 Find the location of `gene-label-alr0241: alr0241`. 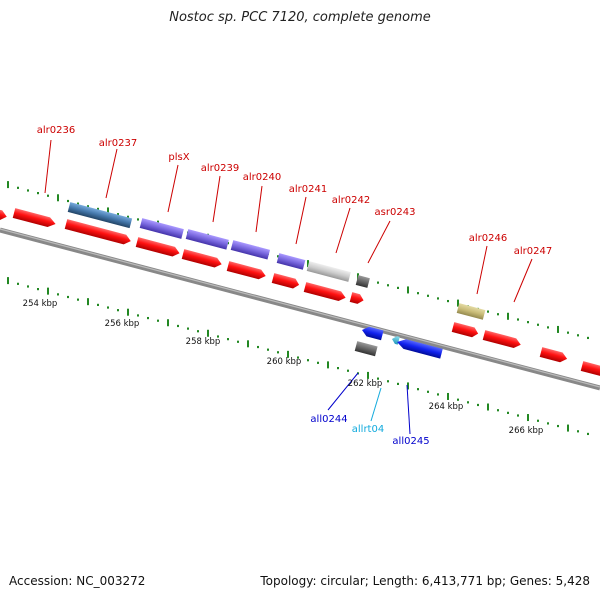

gene-label-alr0241: alr0241 is located at coordinates (308, 189).